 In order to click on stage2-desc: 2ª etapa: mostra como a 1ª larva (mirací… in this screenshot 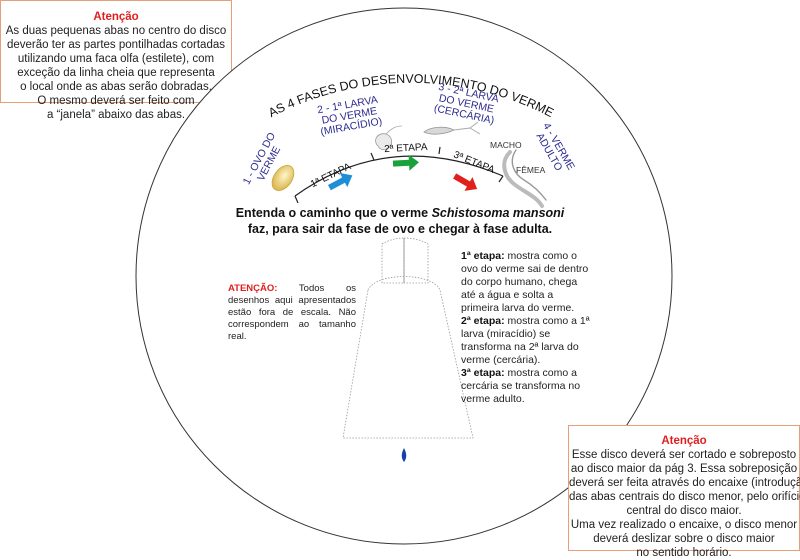, I will do `click(526, 341)`.